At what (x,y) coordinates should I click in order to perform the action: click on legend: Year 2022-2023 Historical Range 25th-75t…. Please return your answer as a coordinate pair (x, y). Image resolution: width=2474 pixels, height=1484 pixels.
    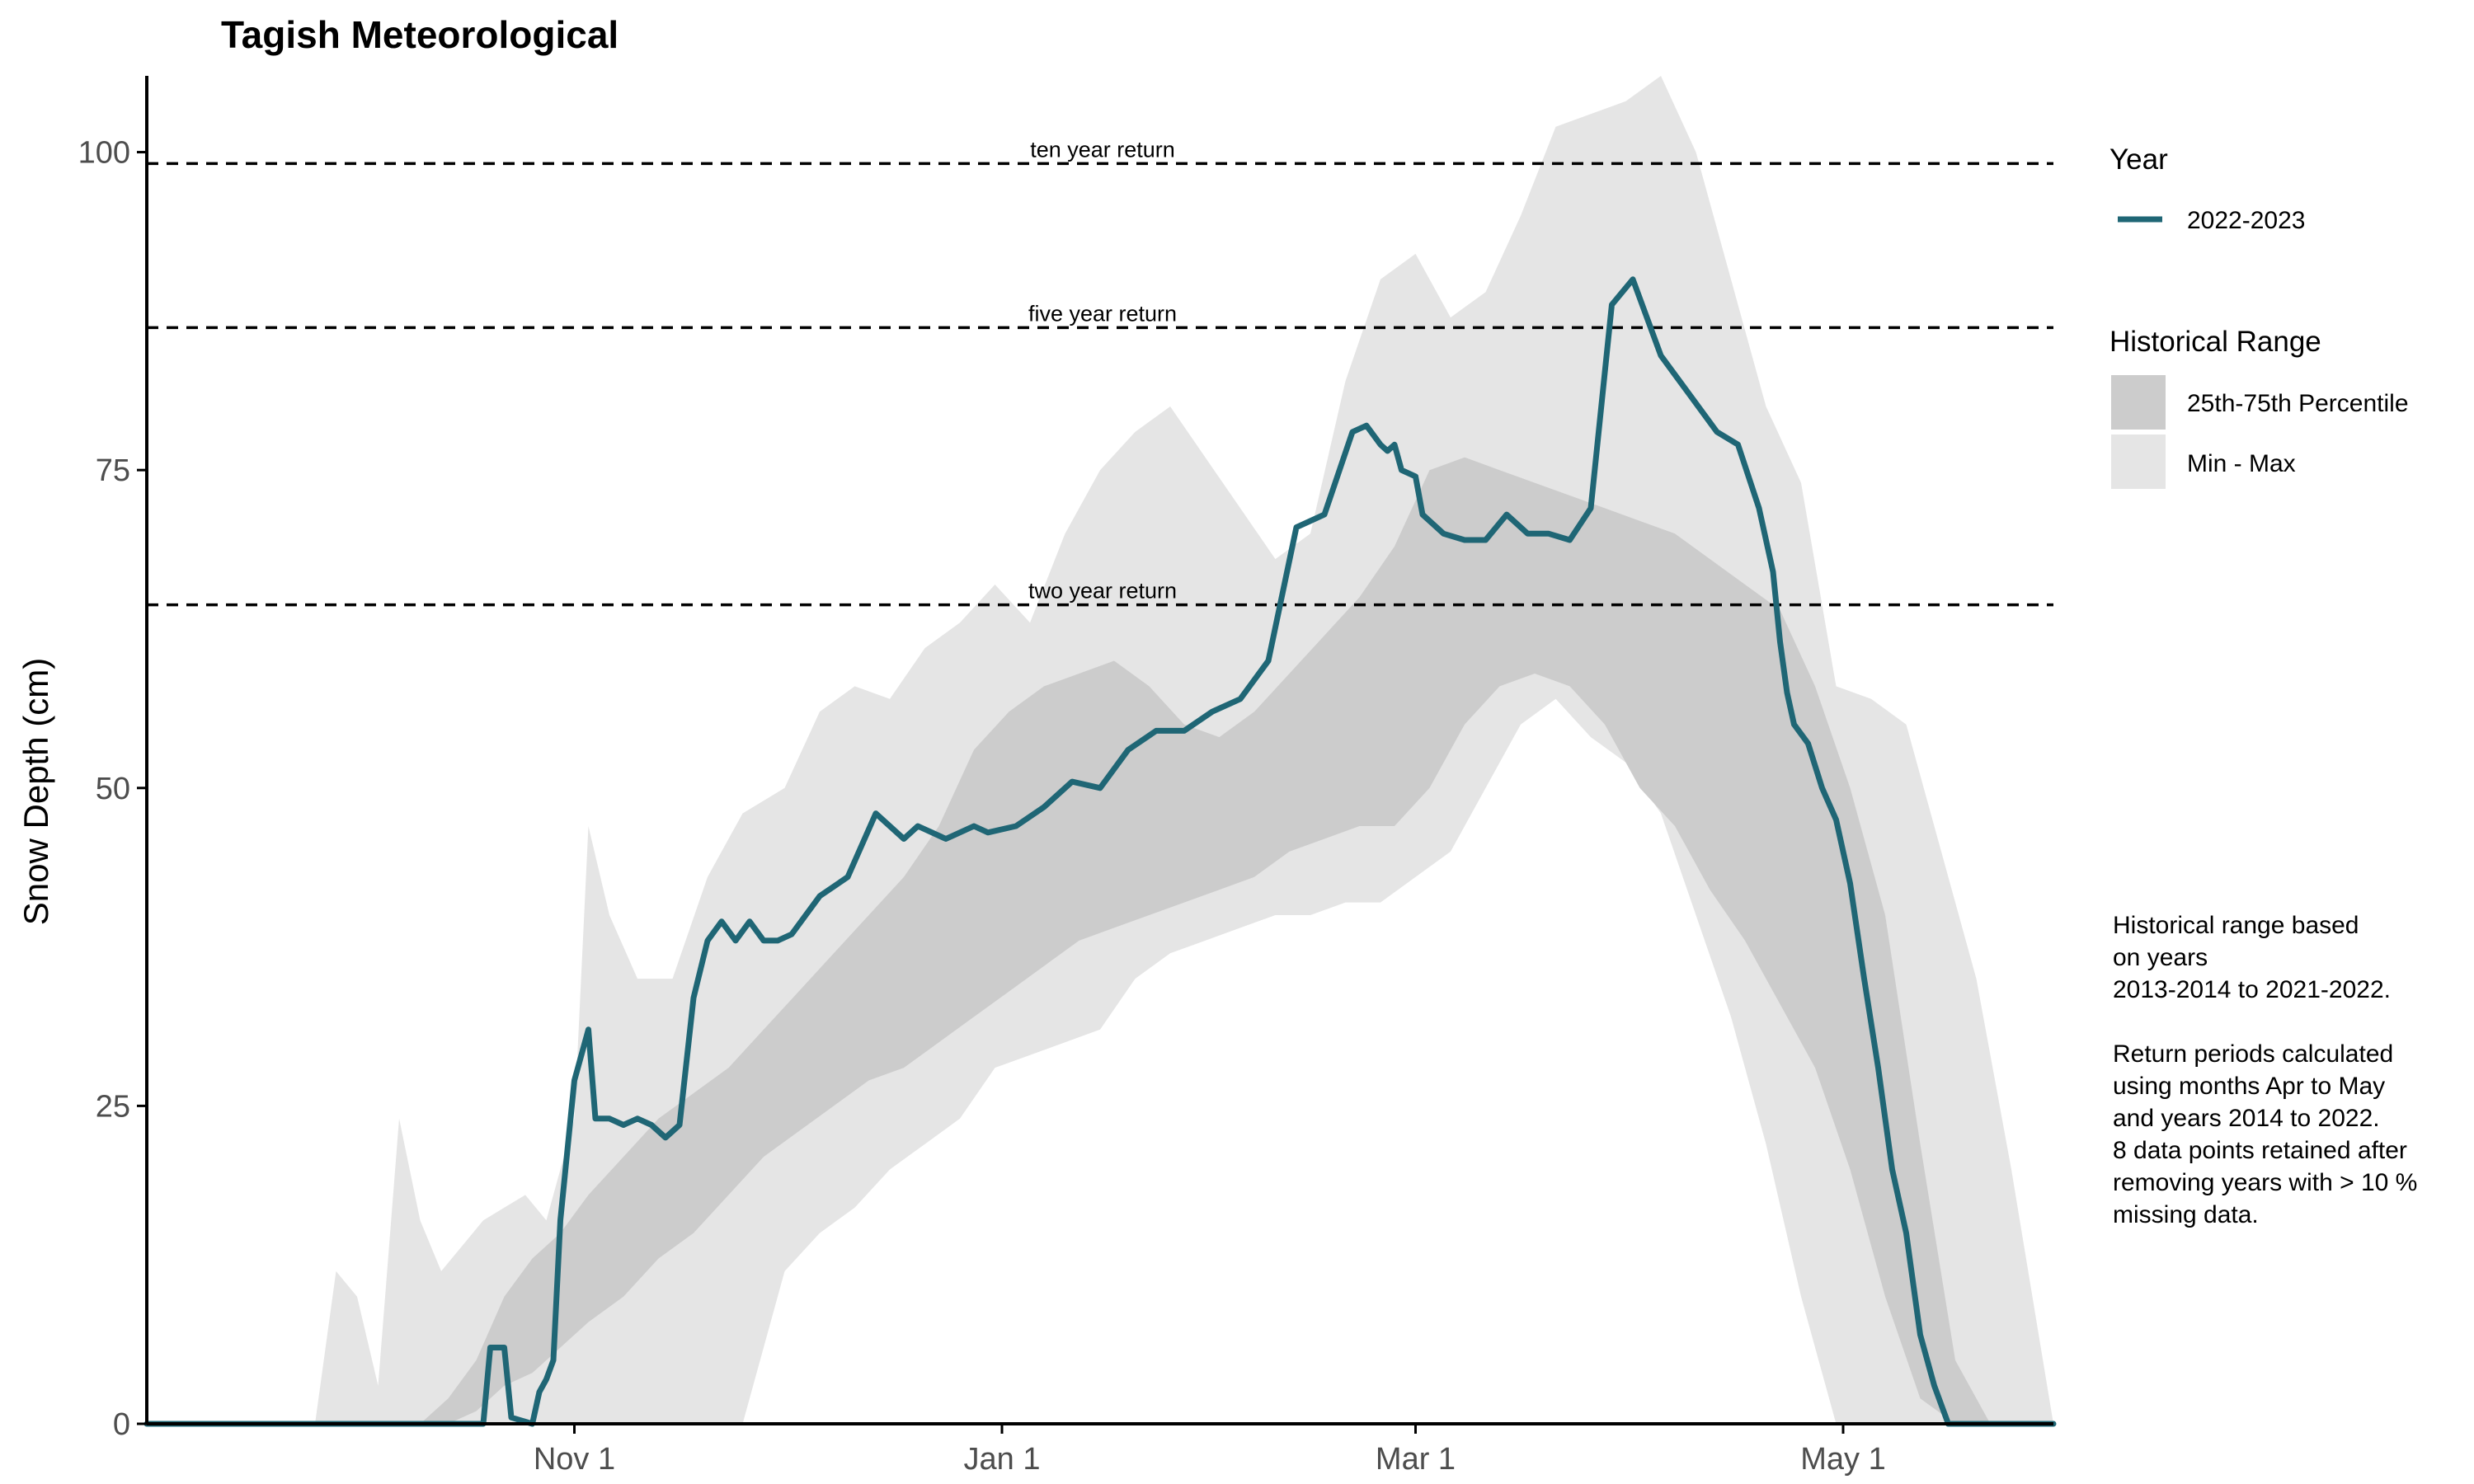
    Looking at the image, I should click on (2259, 316).